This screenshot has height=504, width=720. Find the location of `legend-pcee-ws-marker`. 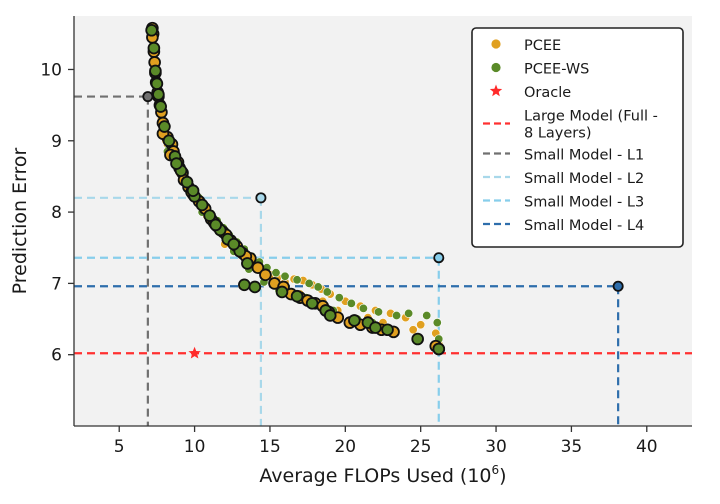

legend-pcee-ws-marker is located at coordinates (496, 67).